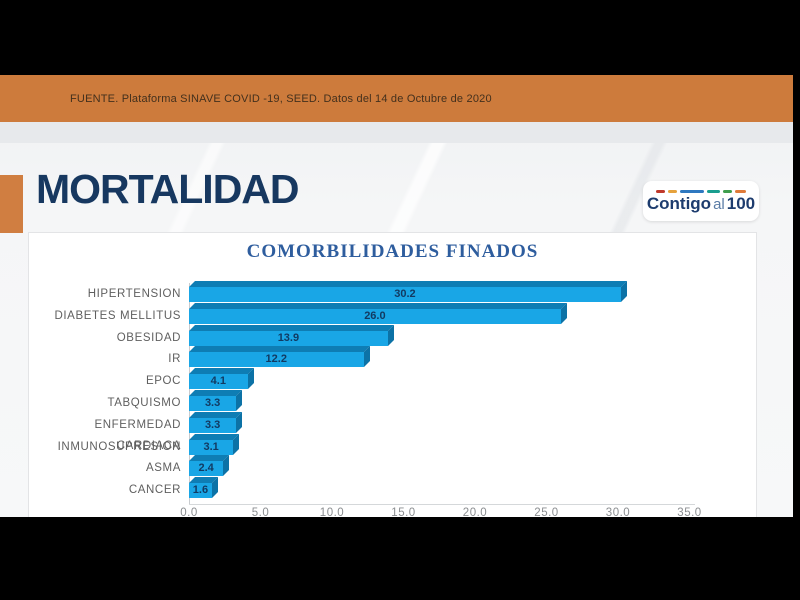  Describe the element at coordinates (163, 381) in the screenshot. I see `category-label: EPOC` at that location.